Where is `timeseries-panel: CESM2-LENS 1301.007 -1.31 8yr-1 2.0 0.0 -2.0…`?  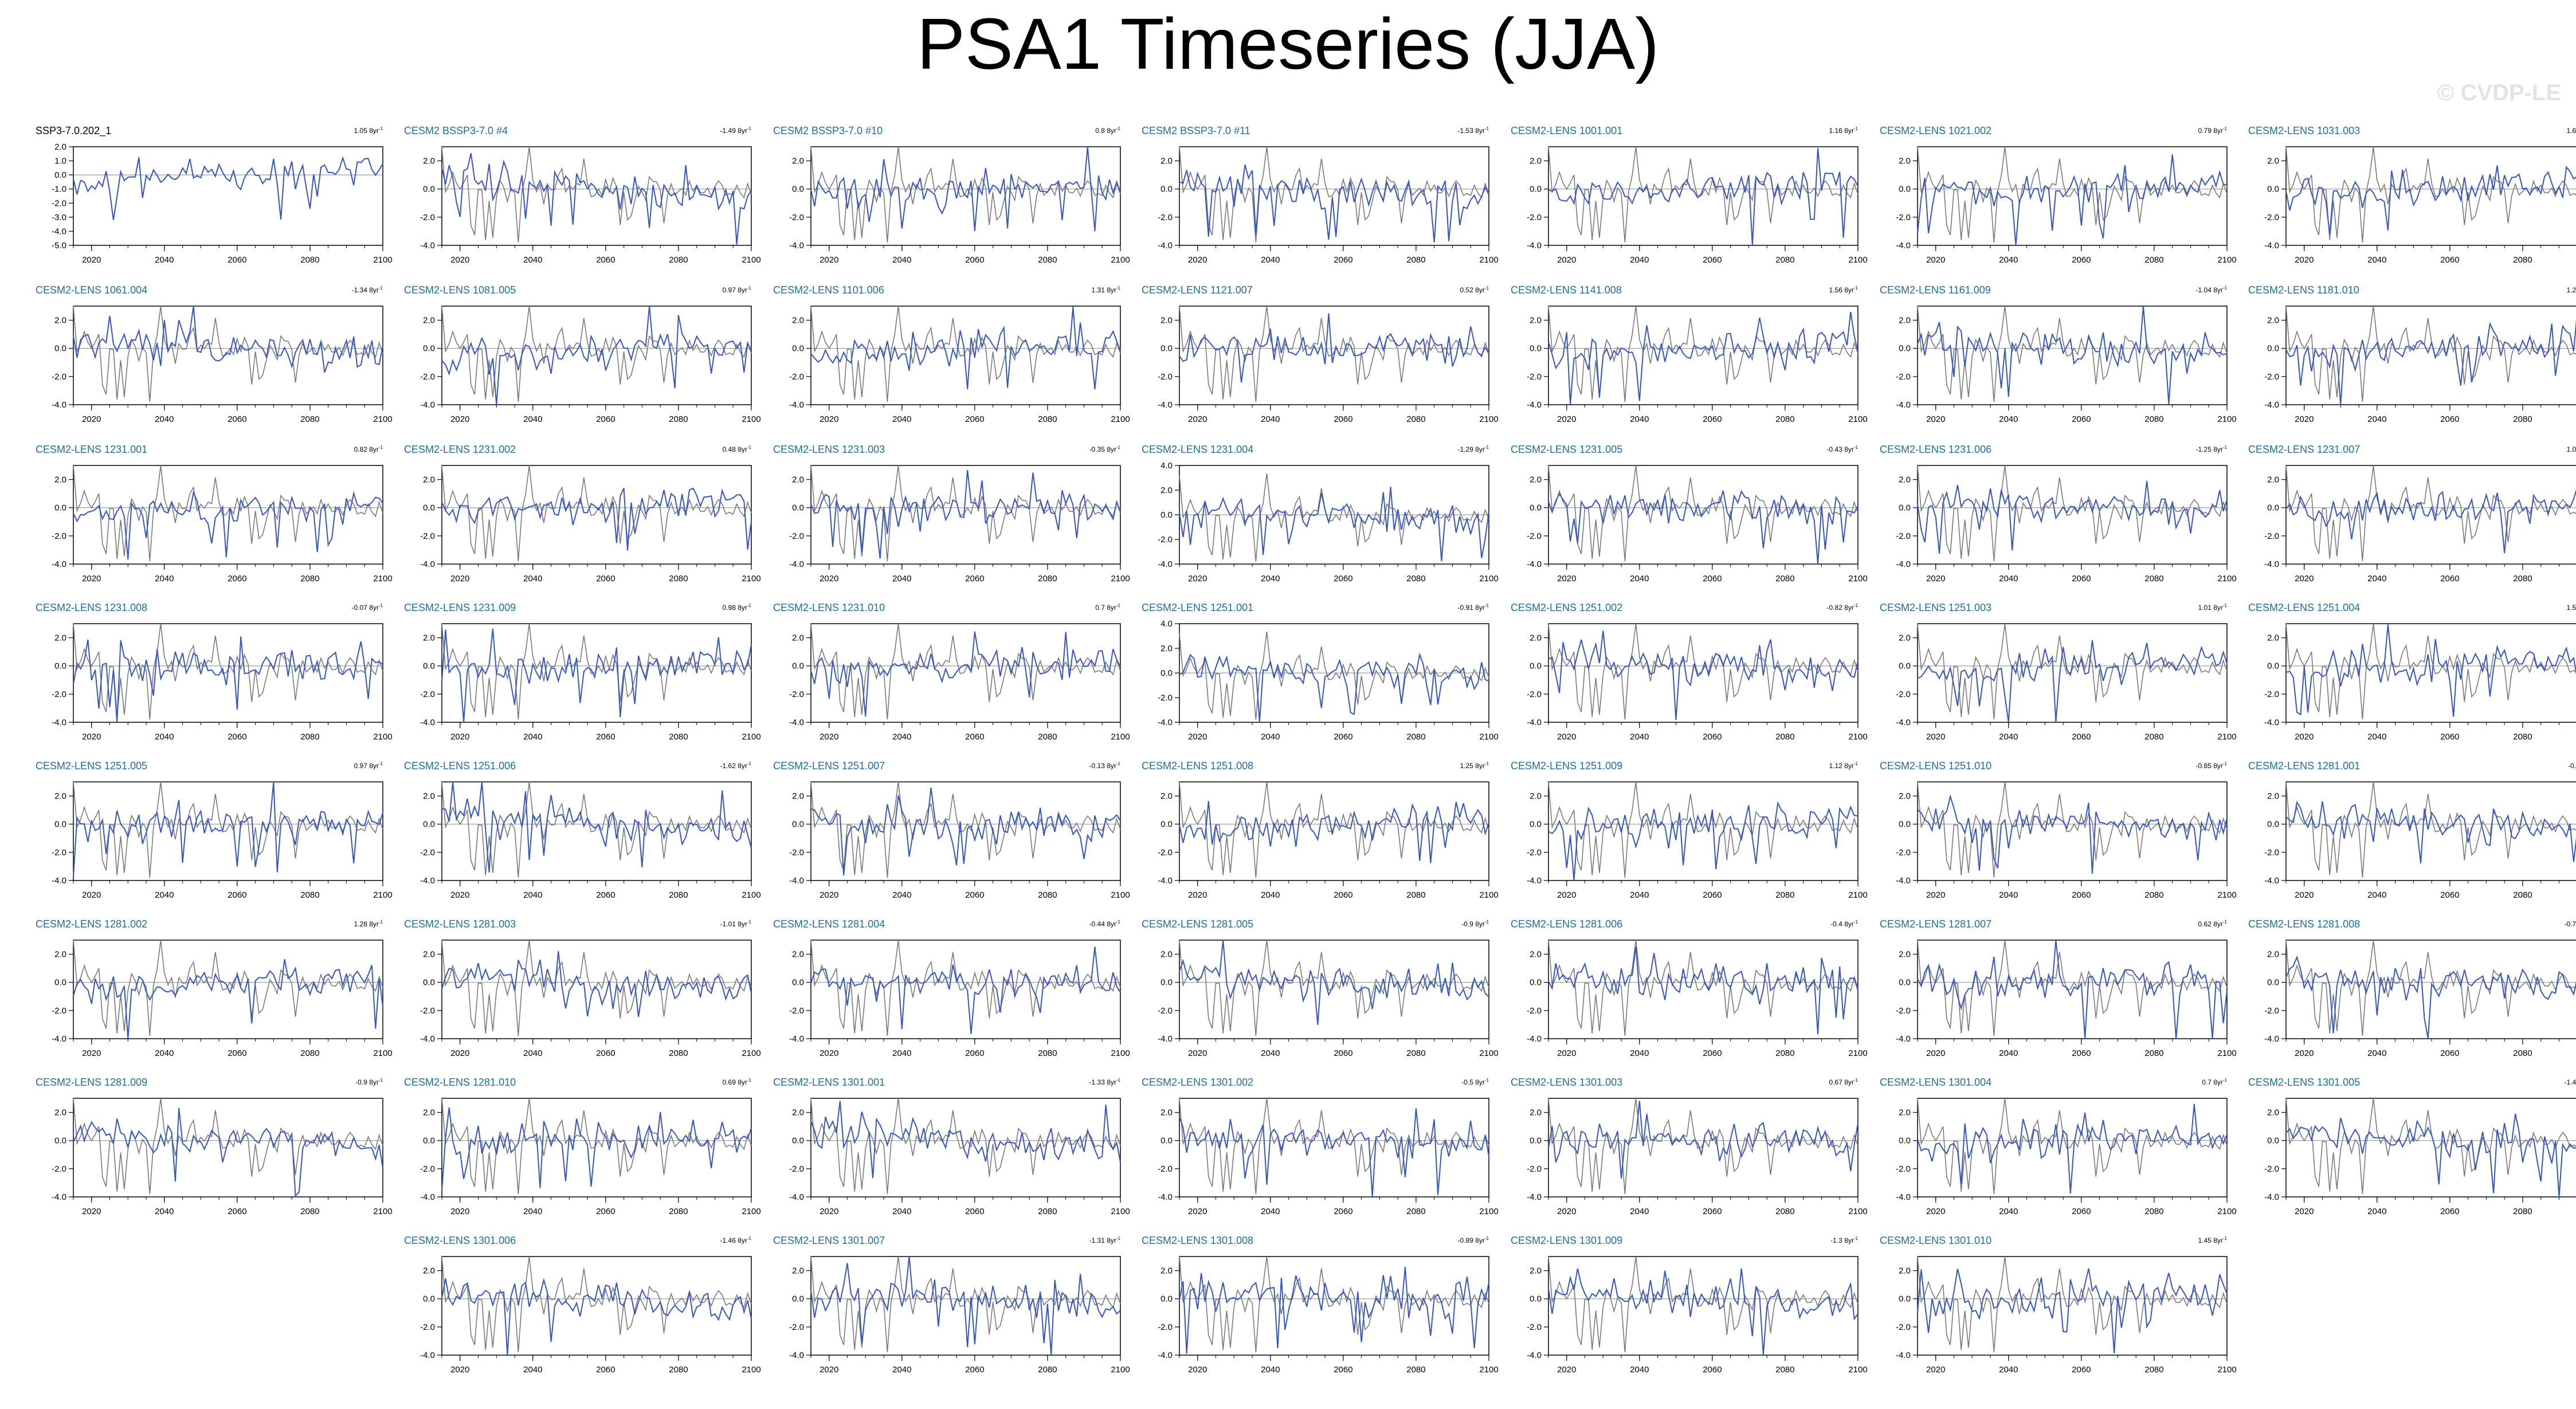
timeseries-panel: CESM2-LENS 1301.007 -1.31 8yr-1 2.0 0.0 -2.0… is located at coordinates (954, 1310).